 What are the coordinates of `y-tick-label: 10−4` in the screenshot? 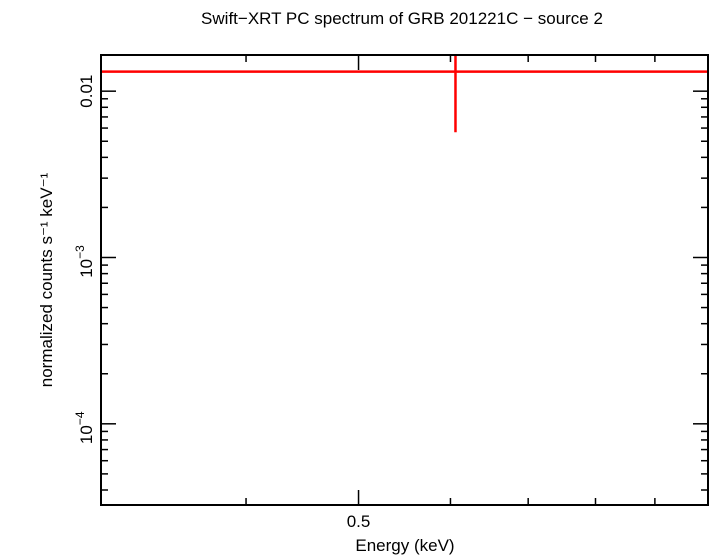 It's located at (84, 427).